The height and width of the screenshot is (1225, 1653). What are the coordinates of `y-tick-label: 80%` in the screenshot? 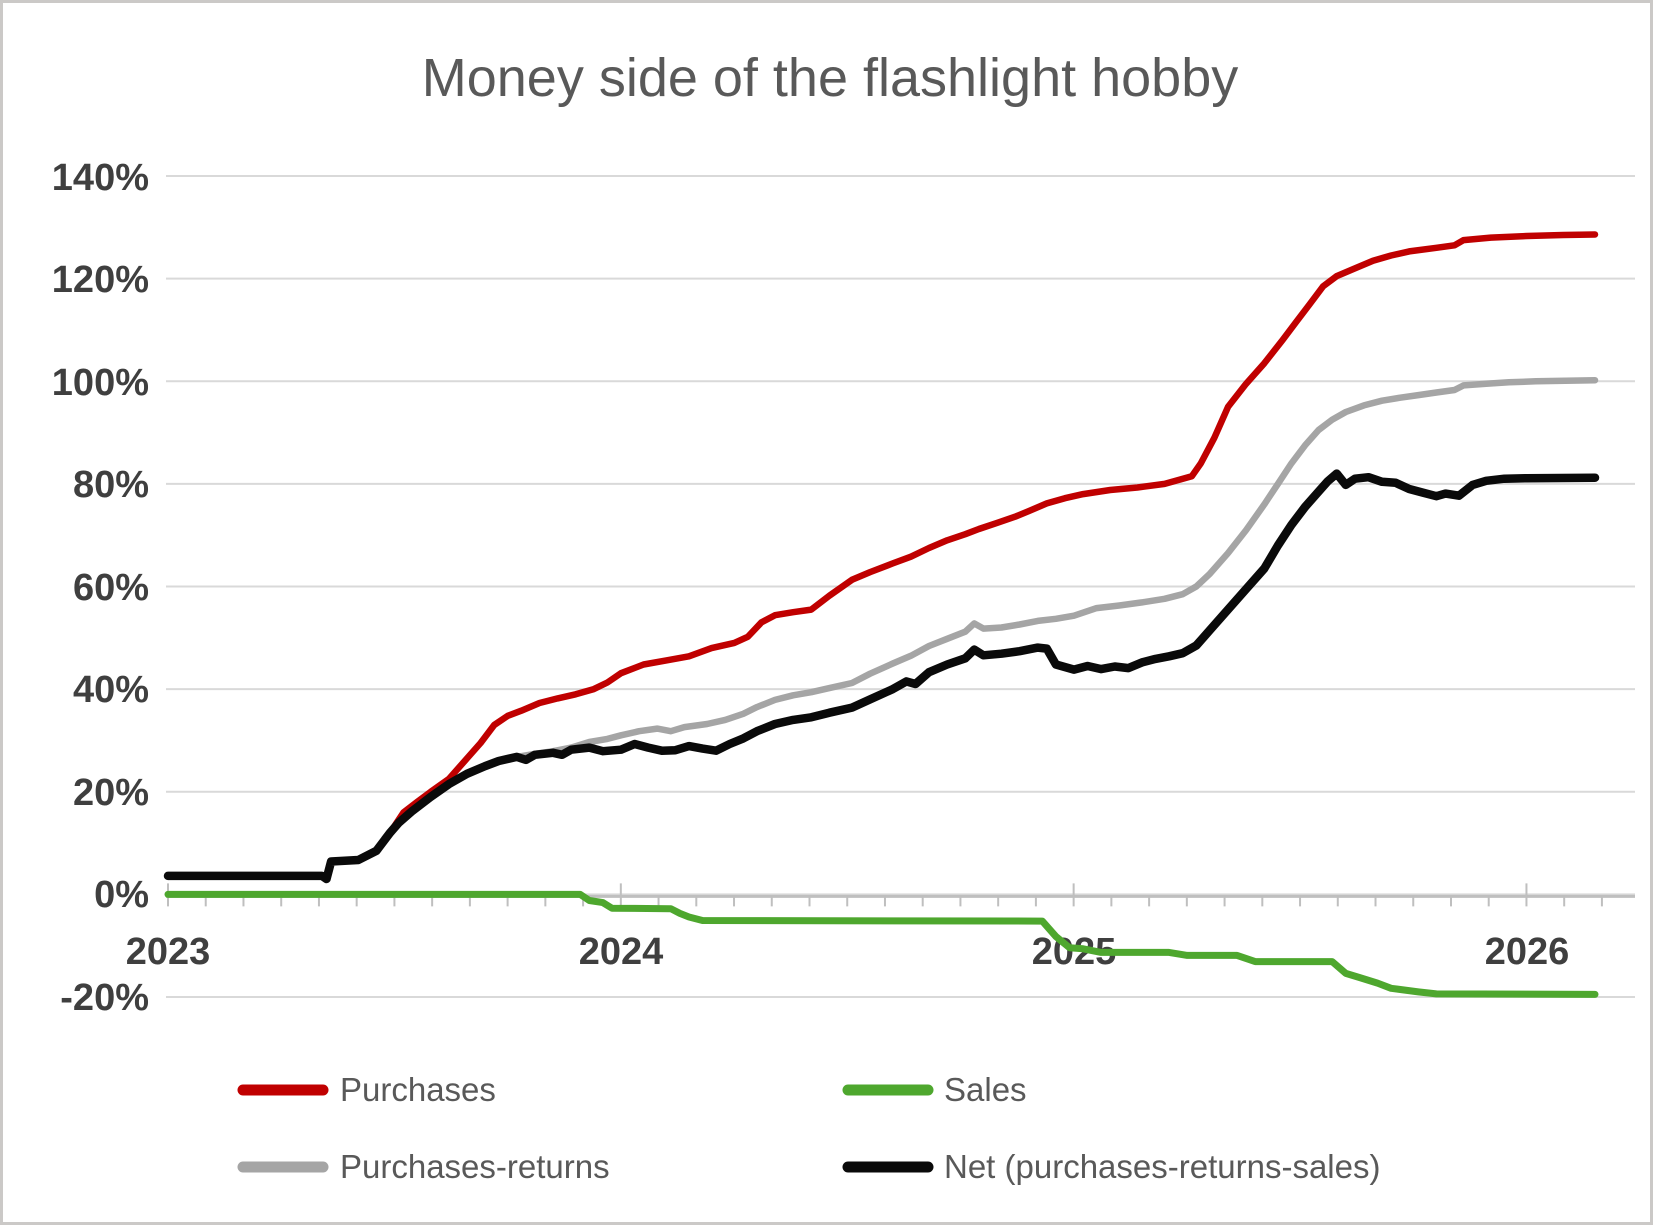 It's located at (111, 485).